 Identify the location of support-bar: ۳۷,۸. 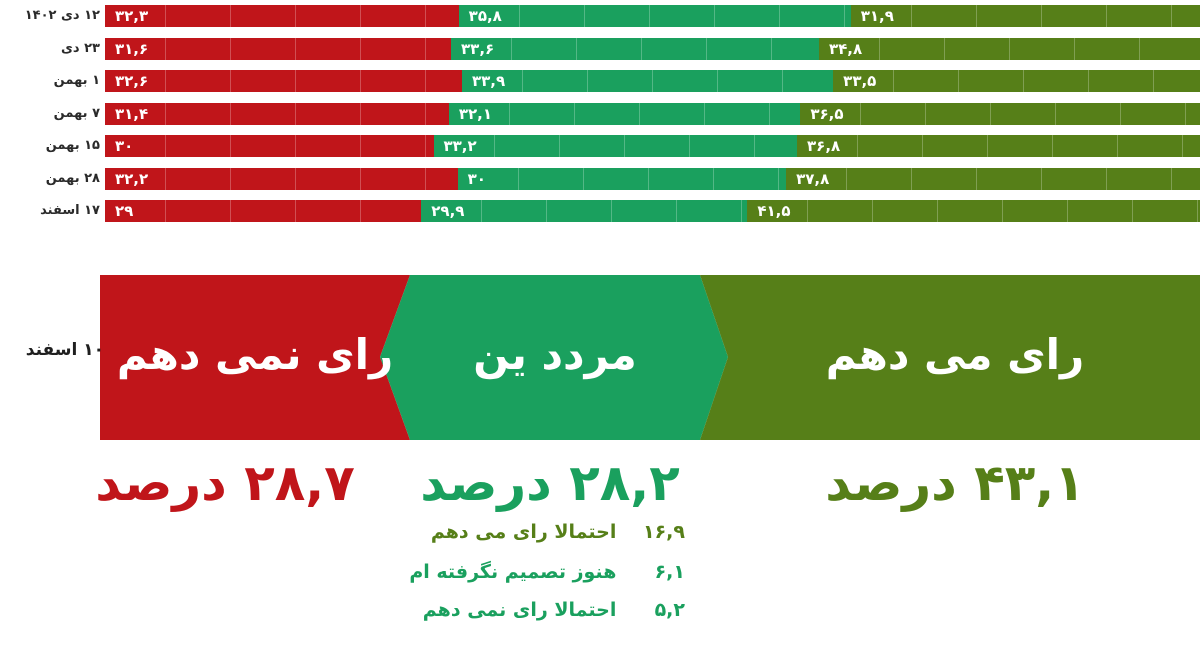
(993, 178).